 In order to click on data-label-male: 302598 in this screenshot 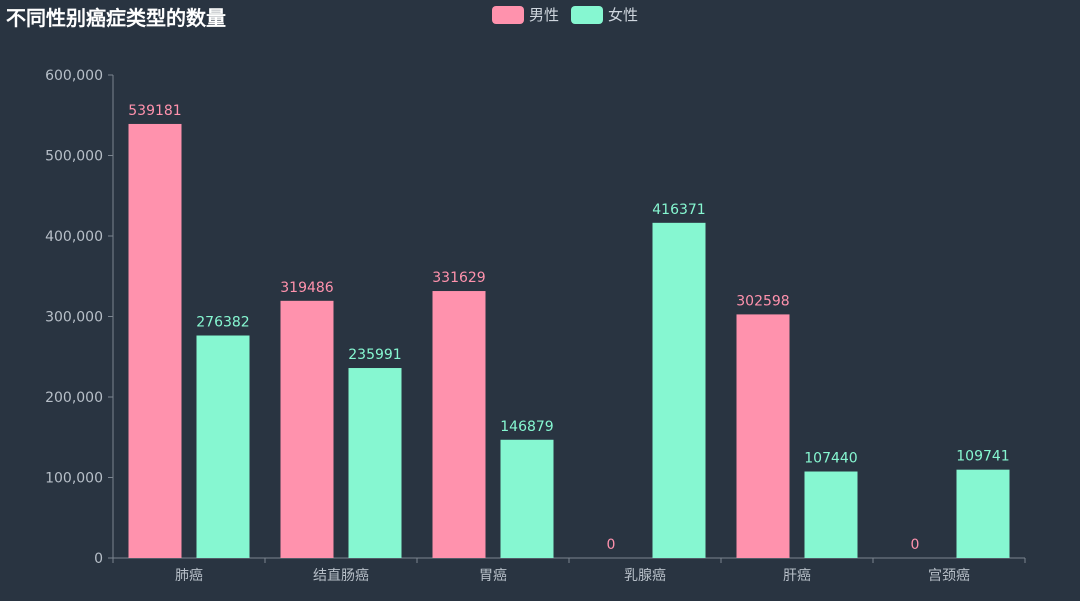, I will do `click(762, 301)`.